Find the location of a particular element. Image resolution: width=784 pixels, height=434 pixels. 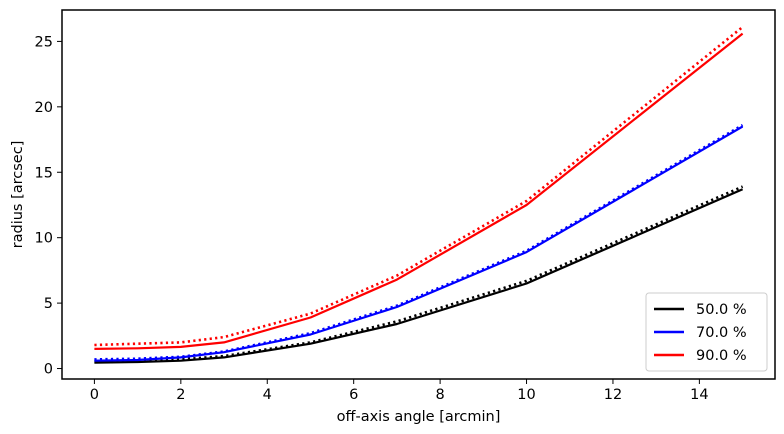

legend-label: 70.0 % is located at coordinates (721, 333).